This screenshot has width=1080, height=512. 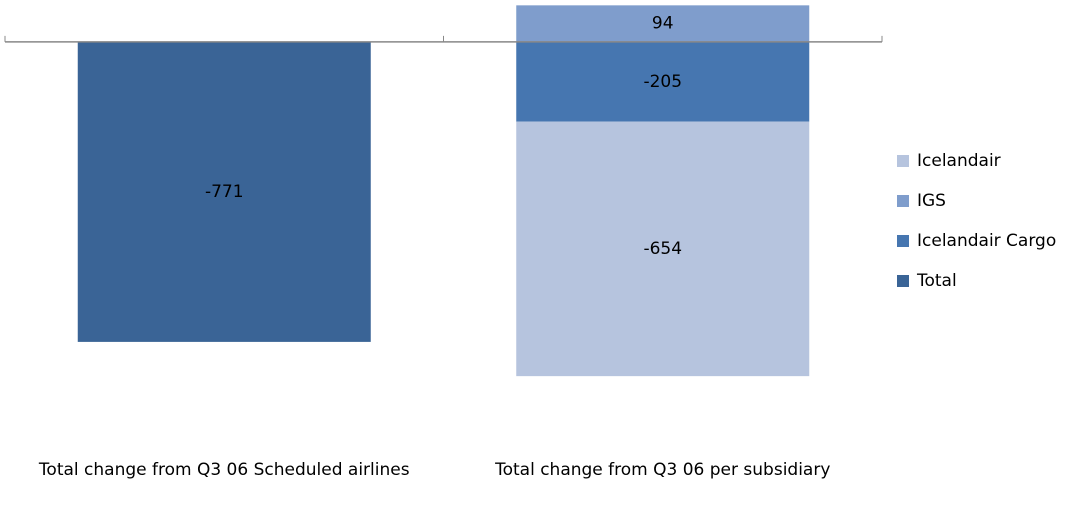 I want to click on data-label: 94, so click(x=663, y=24).